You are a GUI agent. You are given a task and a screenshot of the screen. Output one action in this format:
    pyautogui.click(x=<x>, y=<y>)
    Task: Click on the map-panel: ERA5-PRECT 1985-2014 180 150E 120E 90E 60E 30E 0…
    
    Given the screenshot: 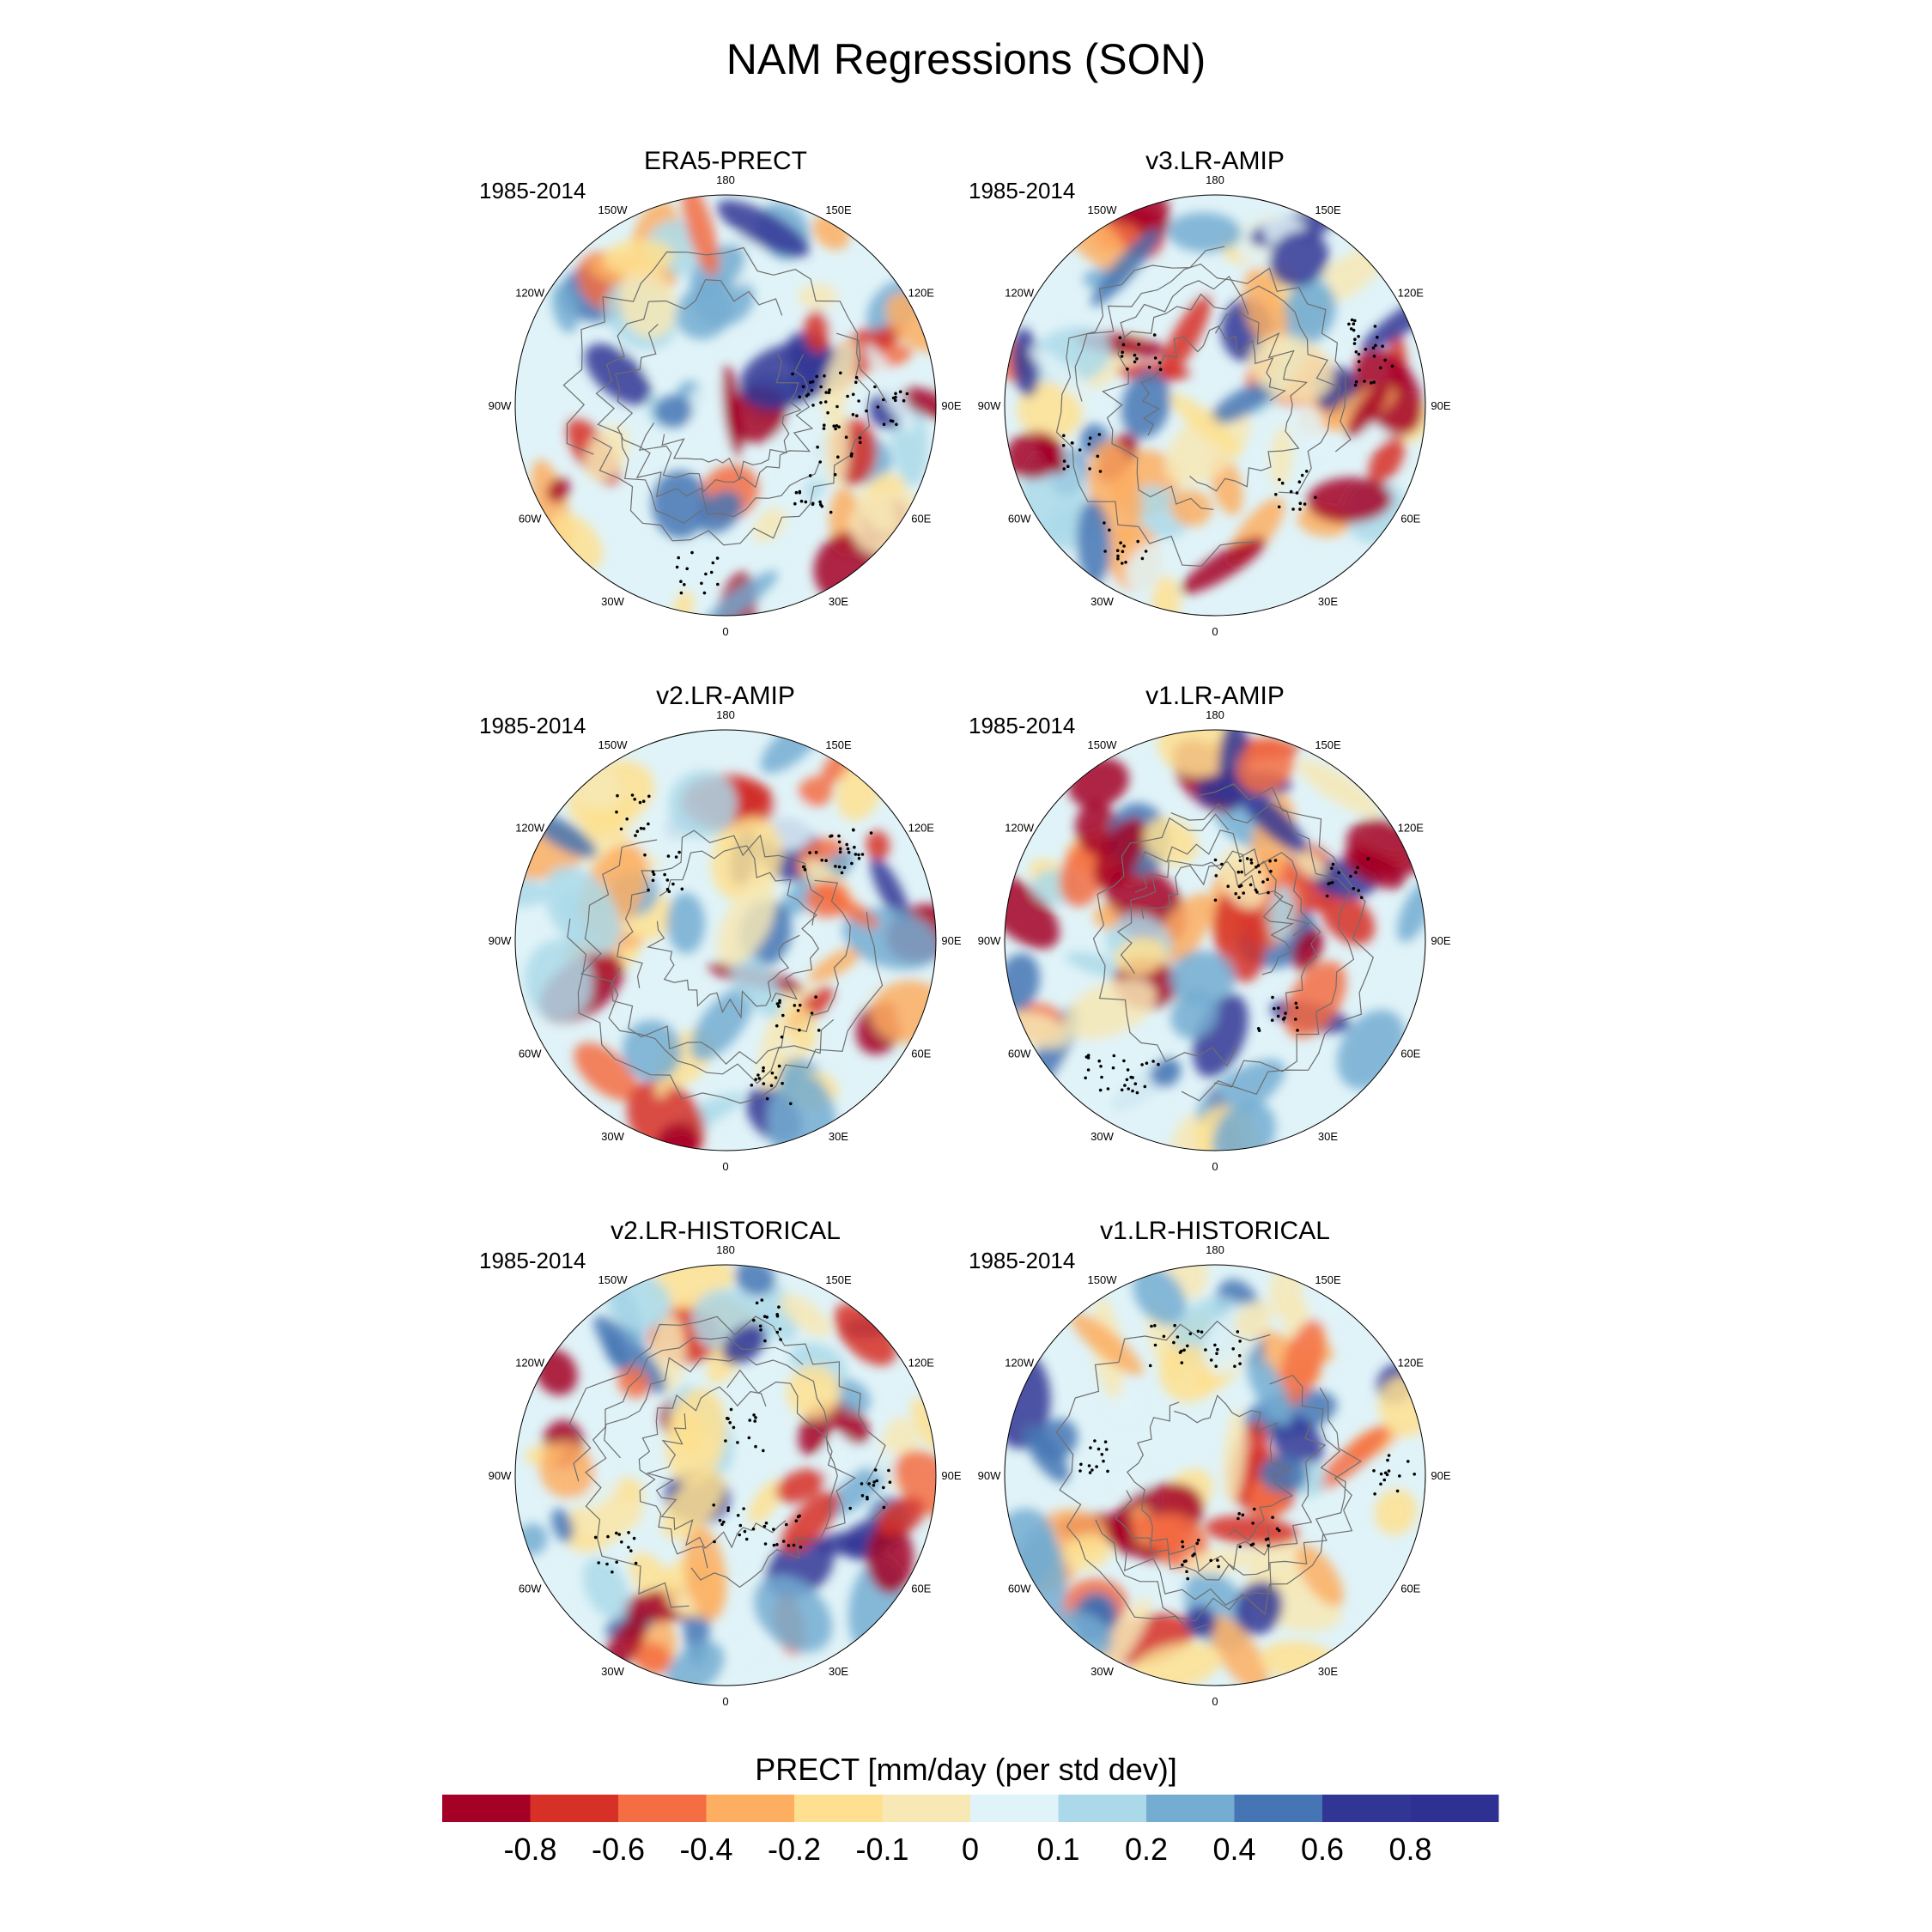 What is the action you would take?
    pyautogui.click(x=720, y=392)
    